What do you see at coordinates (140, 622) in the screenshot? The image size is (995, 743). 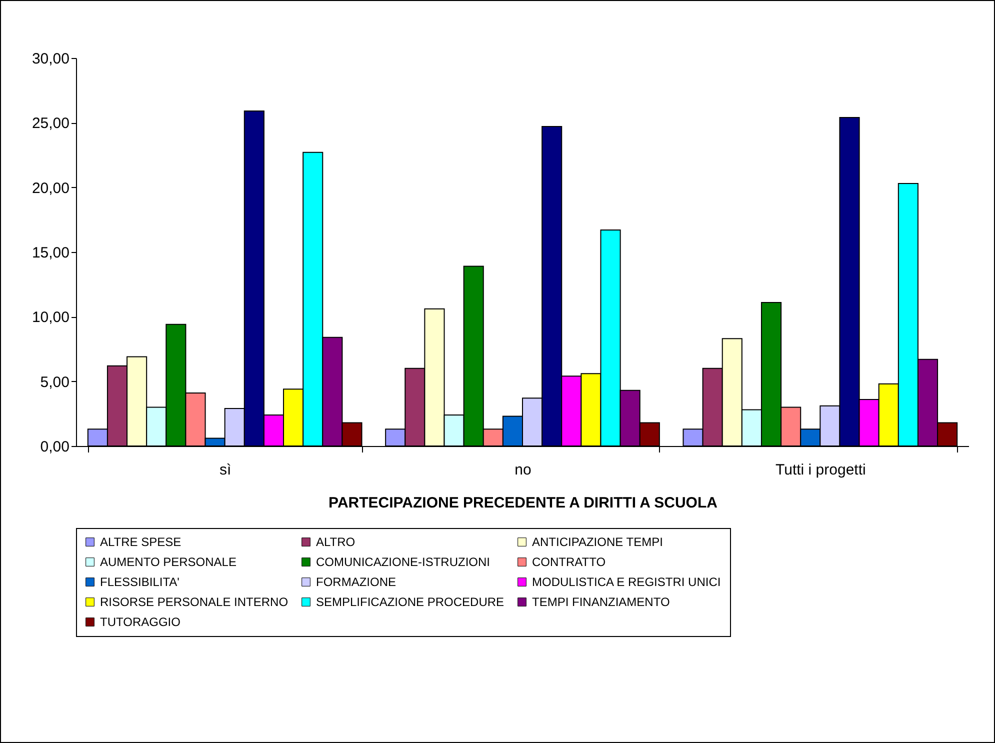 I see `legend-label: TUTORAGGIO` at bounding box center [140, 622].